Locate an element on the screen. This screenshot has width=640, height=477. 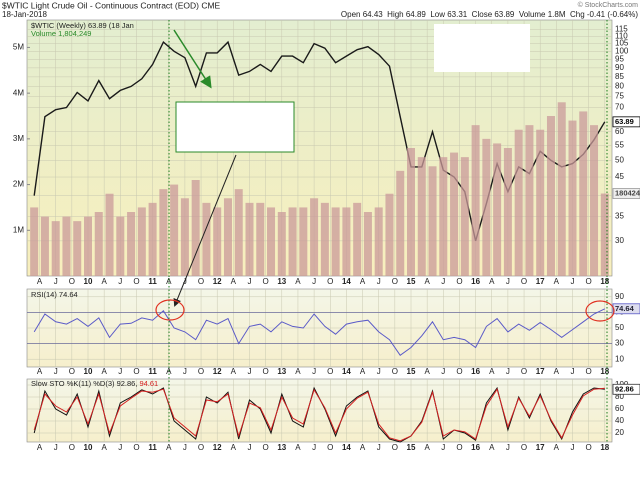
x-tick-label: 13 is located at coordinates (281, 447).